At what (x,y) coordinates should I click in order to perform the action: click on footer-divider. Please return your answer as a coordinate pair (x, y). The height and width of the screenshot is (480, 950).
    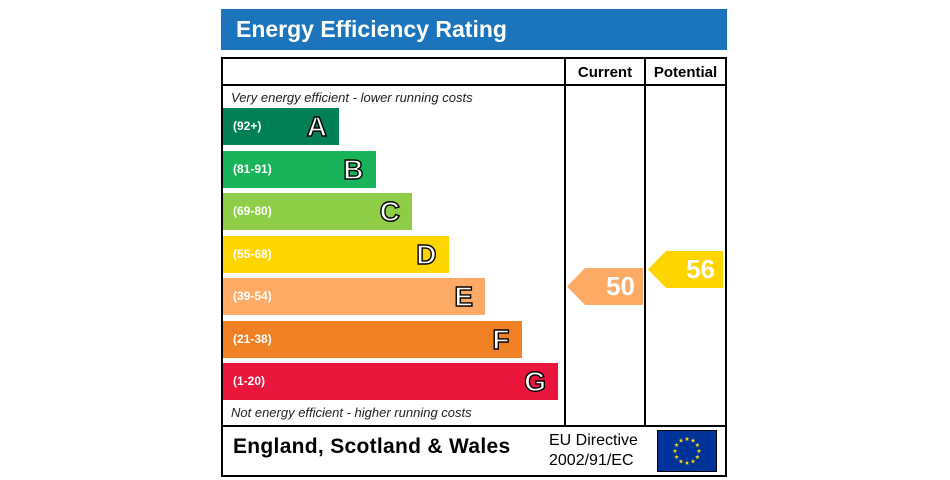
    Looking at the image, I should click on (474, 426).